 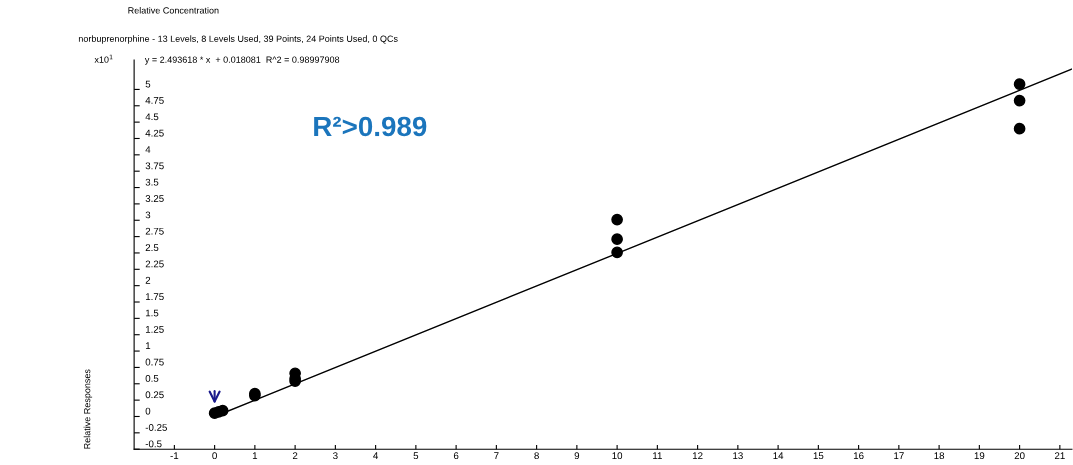 What do you see at coordinates (154, 100) in the screenshot?
I see `y-tick-label: 4.75` at bounding box center [154, 100].